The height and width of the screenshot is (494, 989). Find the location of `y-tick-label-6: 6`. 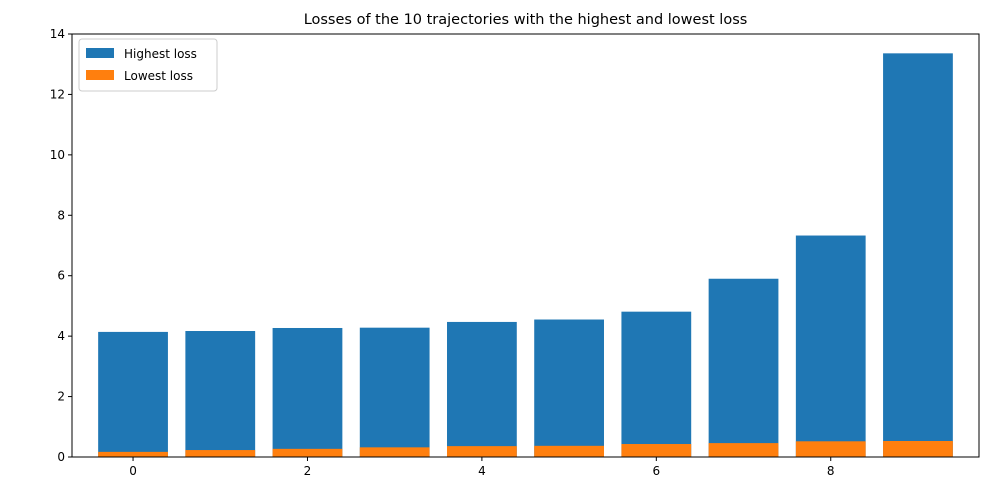

y-tick-label-6: 6 is located at coordinates (61, 276).